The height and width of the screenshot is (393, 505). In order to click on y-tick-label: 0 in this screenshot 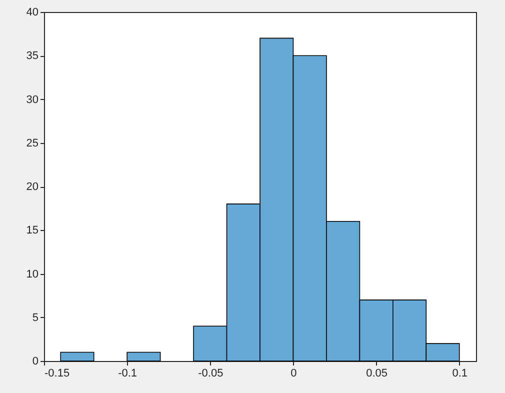, I will do `click(35, 362)`.